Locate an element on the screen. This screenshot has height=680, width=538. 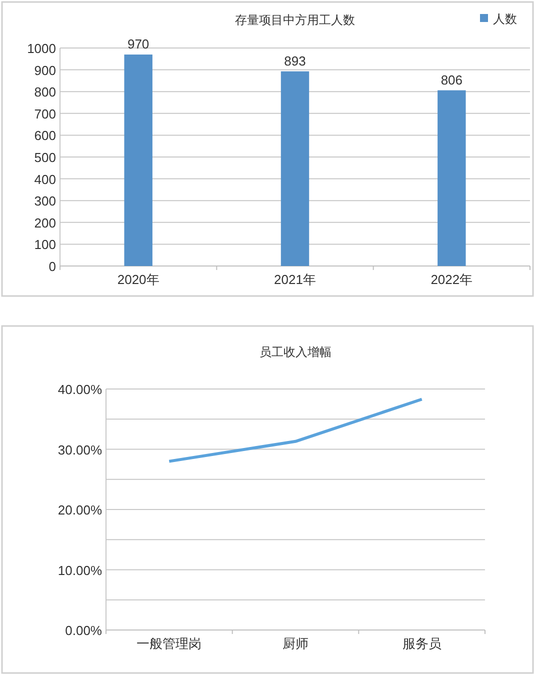
y-tick-label: 800 is located at coordinates (45, 92).